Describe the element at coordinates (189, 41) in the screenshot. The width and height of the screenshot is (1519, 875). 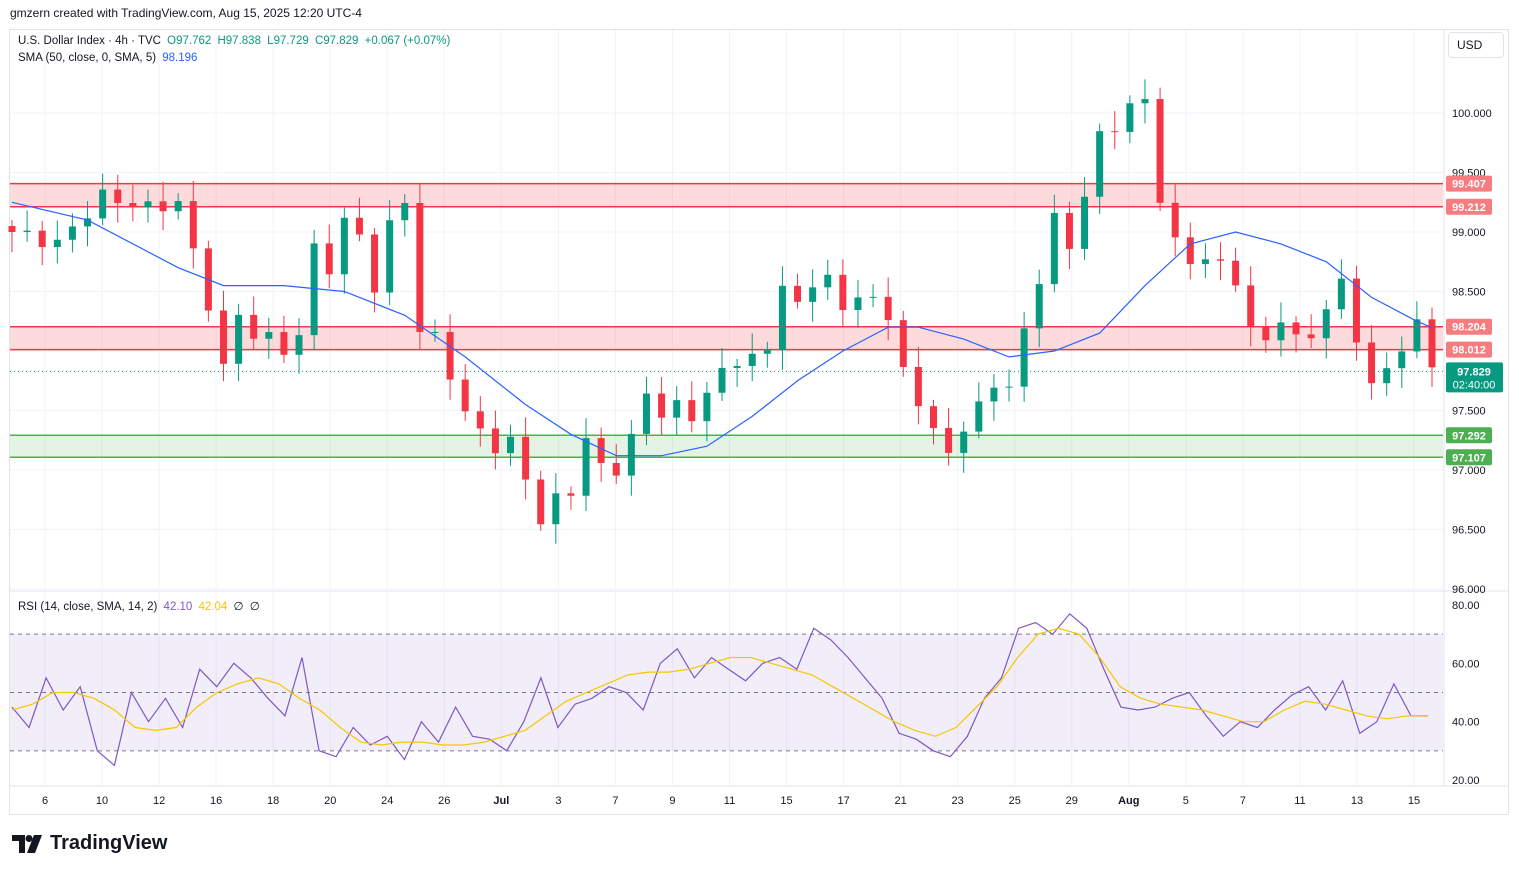
I see `legend-open: O97.762` at that location.